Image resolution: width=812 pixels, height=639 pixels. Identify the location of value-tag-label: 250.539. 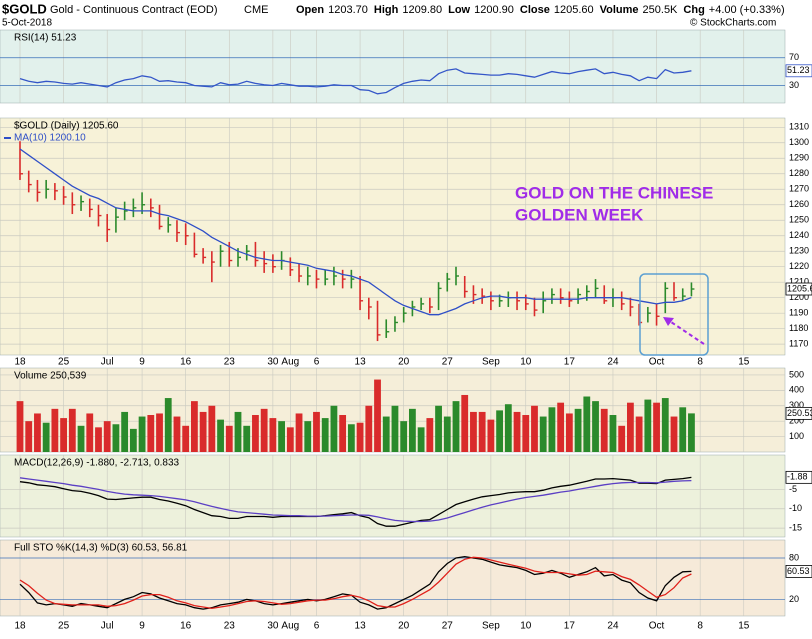
(799, 413).